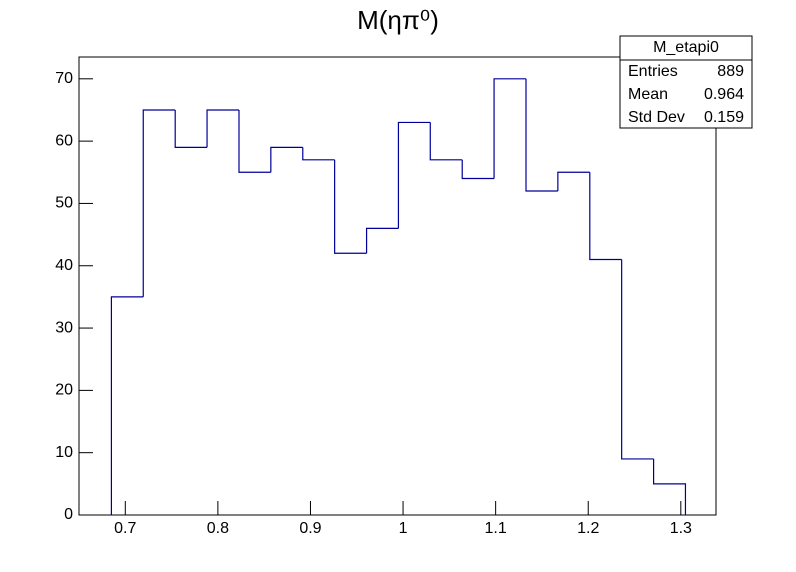 This screenshot has height=572, width=796. I want to click on x-tick-label: 1.3, so click(681, 528).